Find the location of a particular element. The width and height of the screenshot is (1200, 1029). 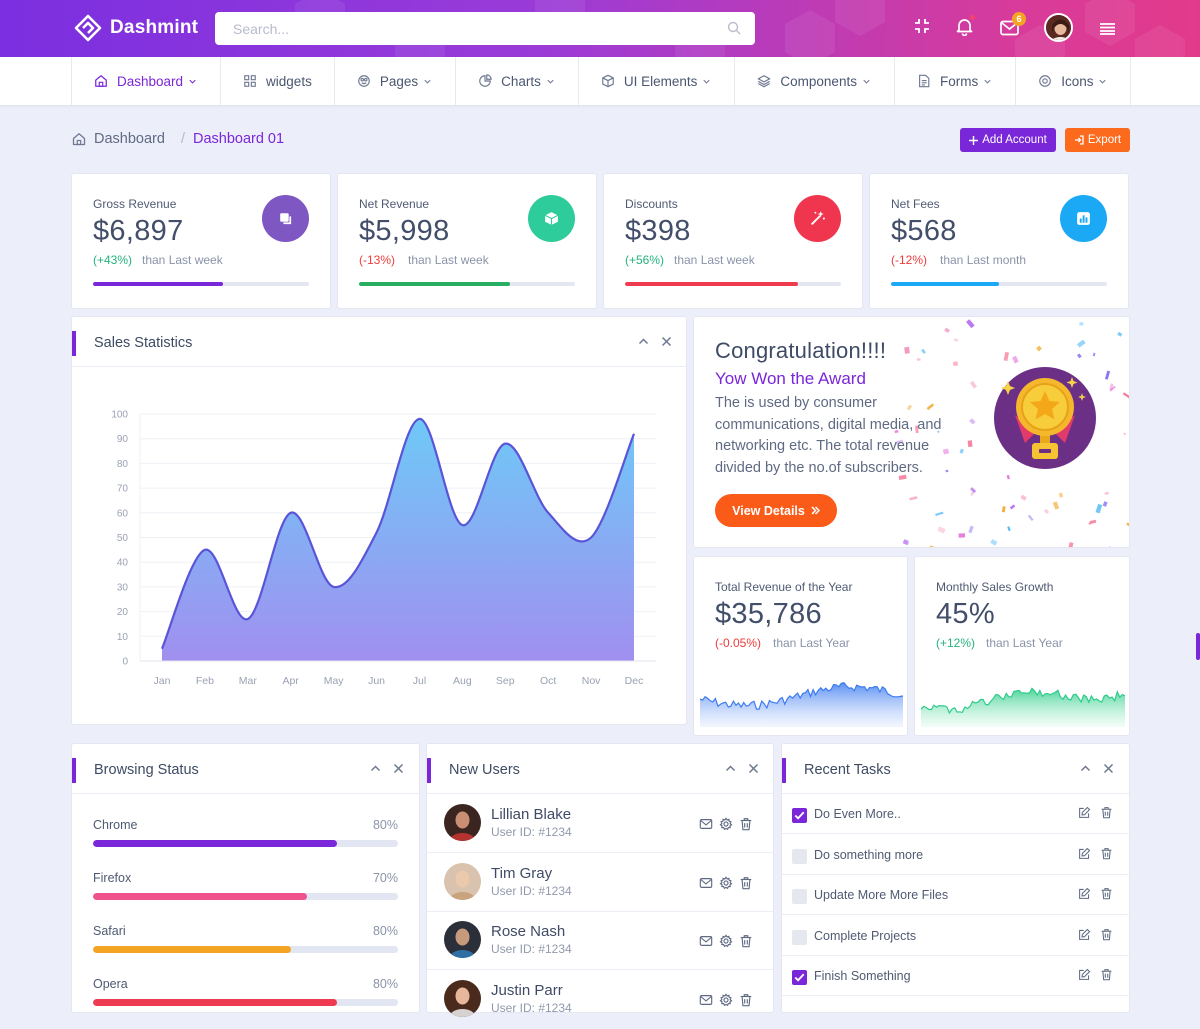

logo: Dashmint is located at coordinates (136, 28).